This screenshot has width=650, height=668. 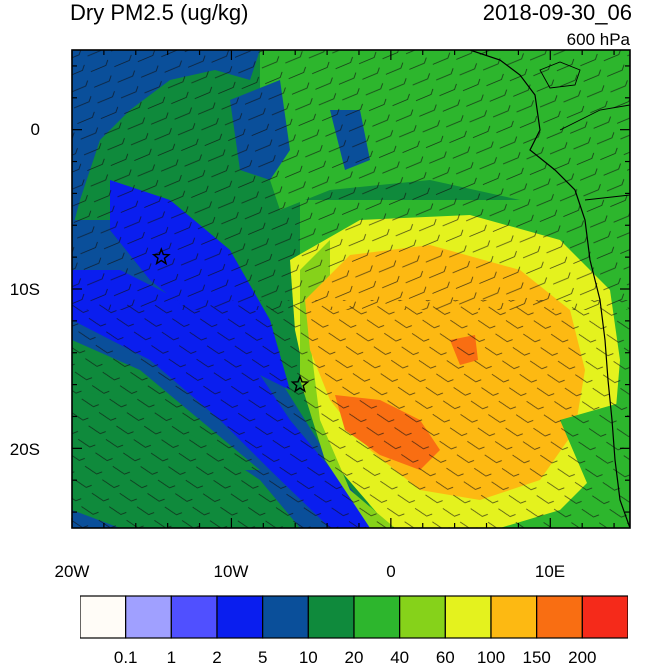 I want to click on colorbar-level-label: 2, so click(x=217, y=657).